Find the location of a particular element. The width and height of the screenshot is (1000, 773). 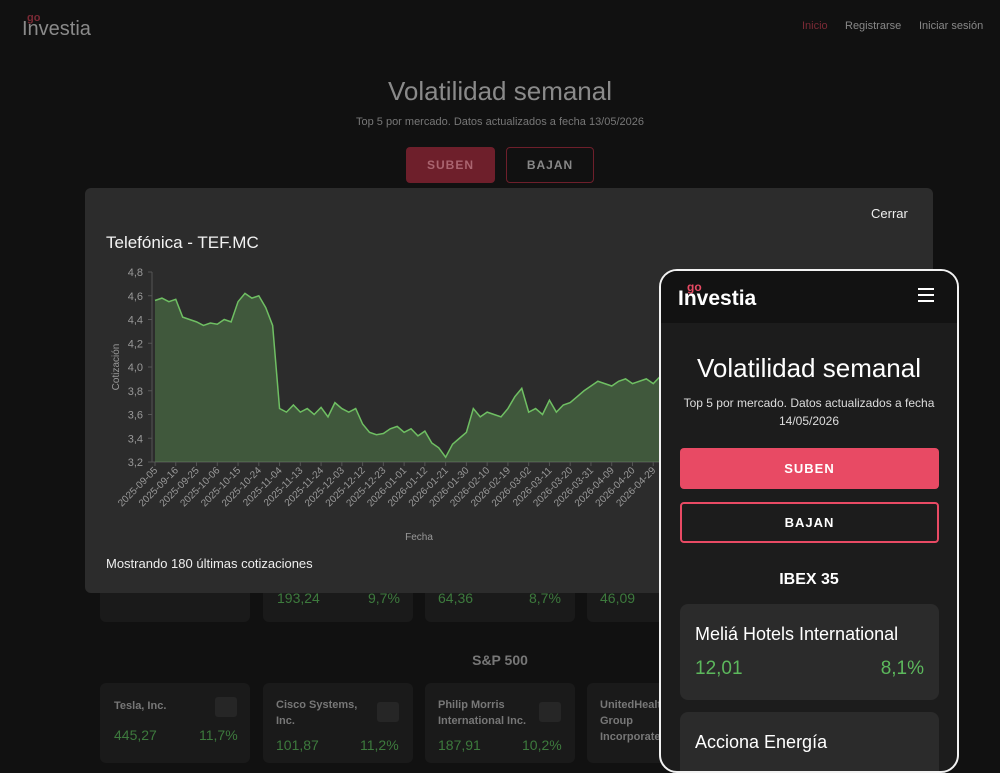

line is located at coordinates (425, 375).